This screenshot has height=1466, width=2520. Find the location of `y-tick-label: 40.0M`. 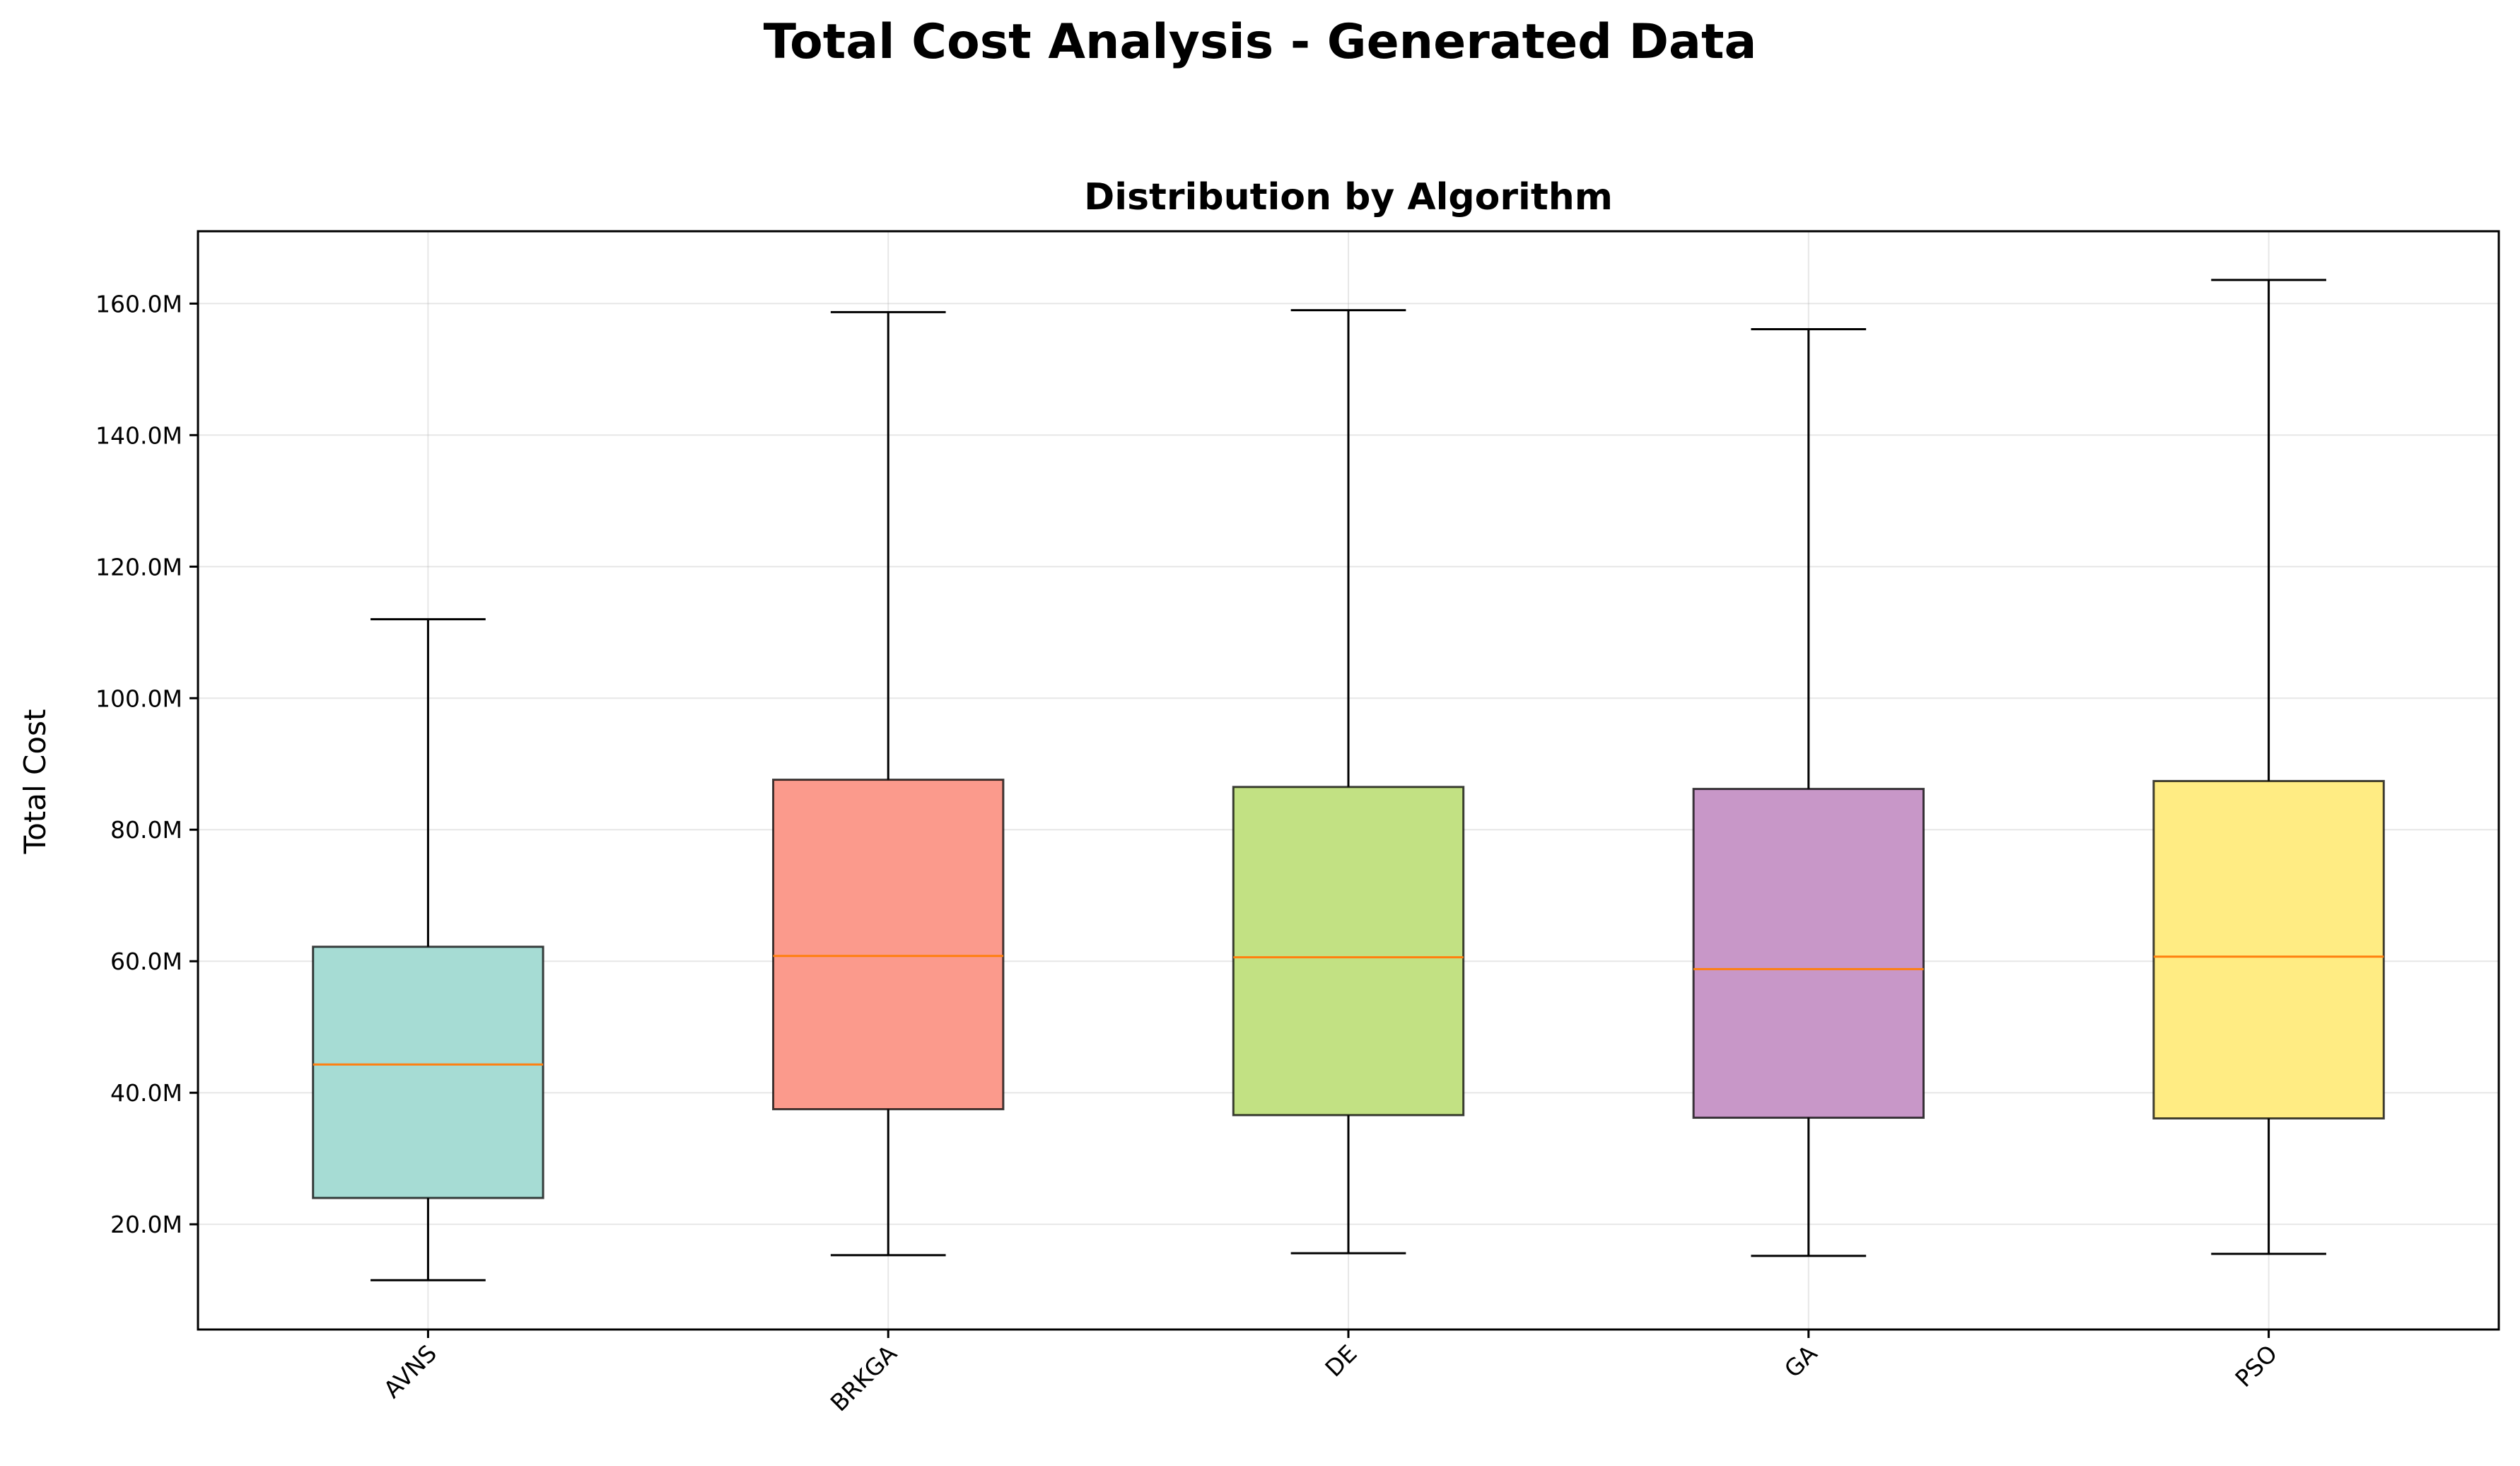

y-tick-label: 40.0M is located at coordinates (146, 1093).